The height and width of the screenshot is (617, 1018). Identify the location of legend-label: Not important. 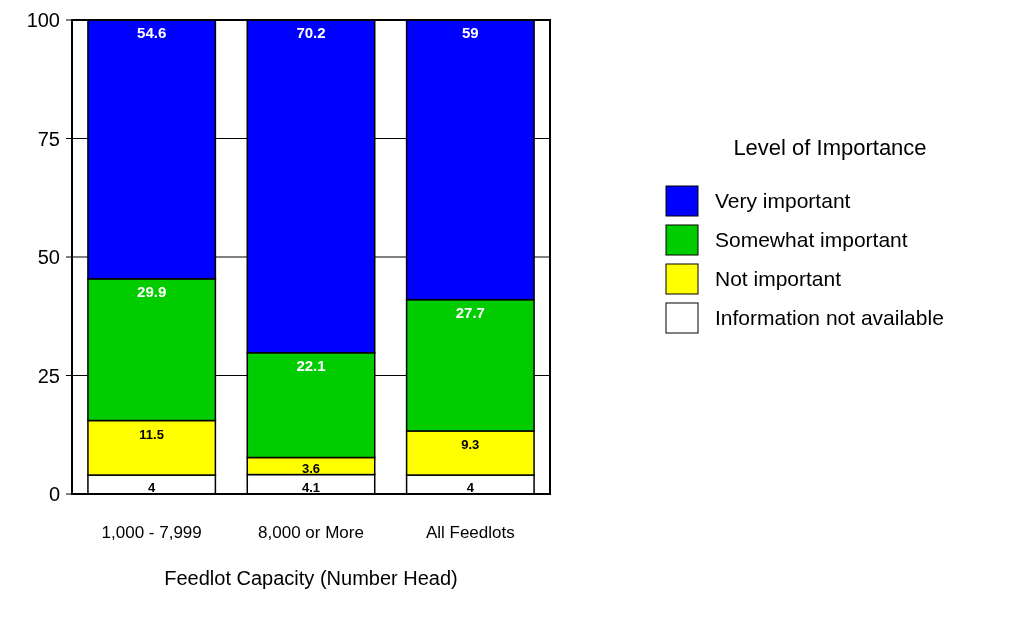
(778, 279).